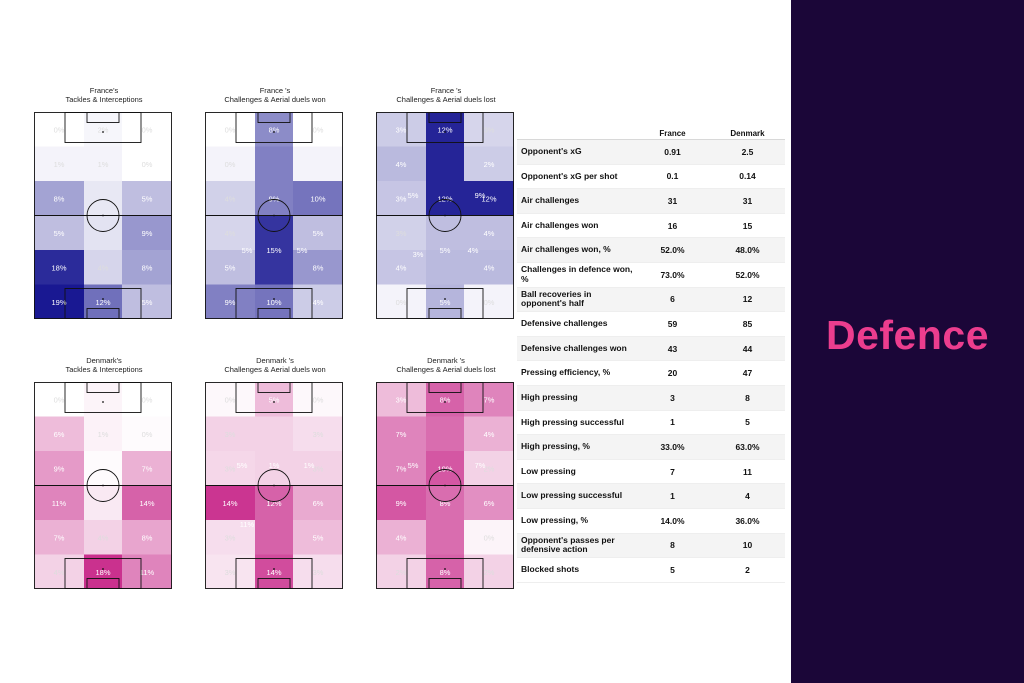 The image size is (1024, 683). I want to click on stat-value-denmark: 36.0%, so click(747, 521).